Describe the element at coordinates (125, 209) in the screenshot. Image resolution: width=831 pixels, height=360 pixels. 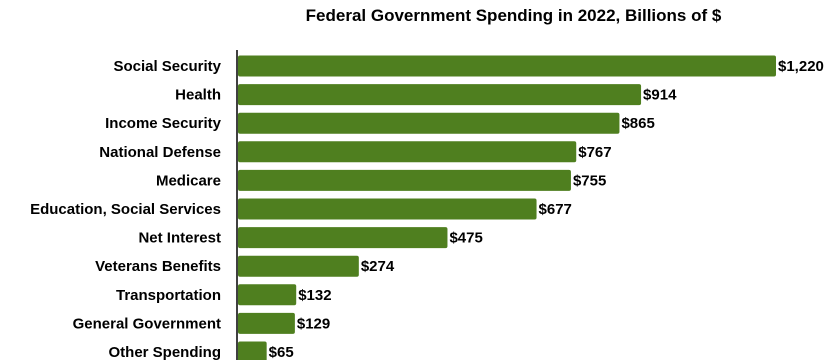
I see `category-label: Education, Social Services` at that location.